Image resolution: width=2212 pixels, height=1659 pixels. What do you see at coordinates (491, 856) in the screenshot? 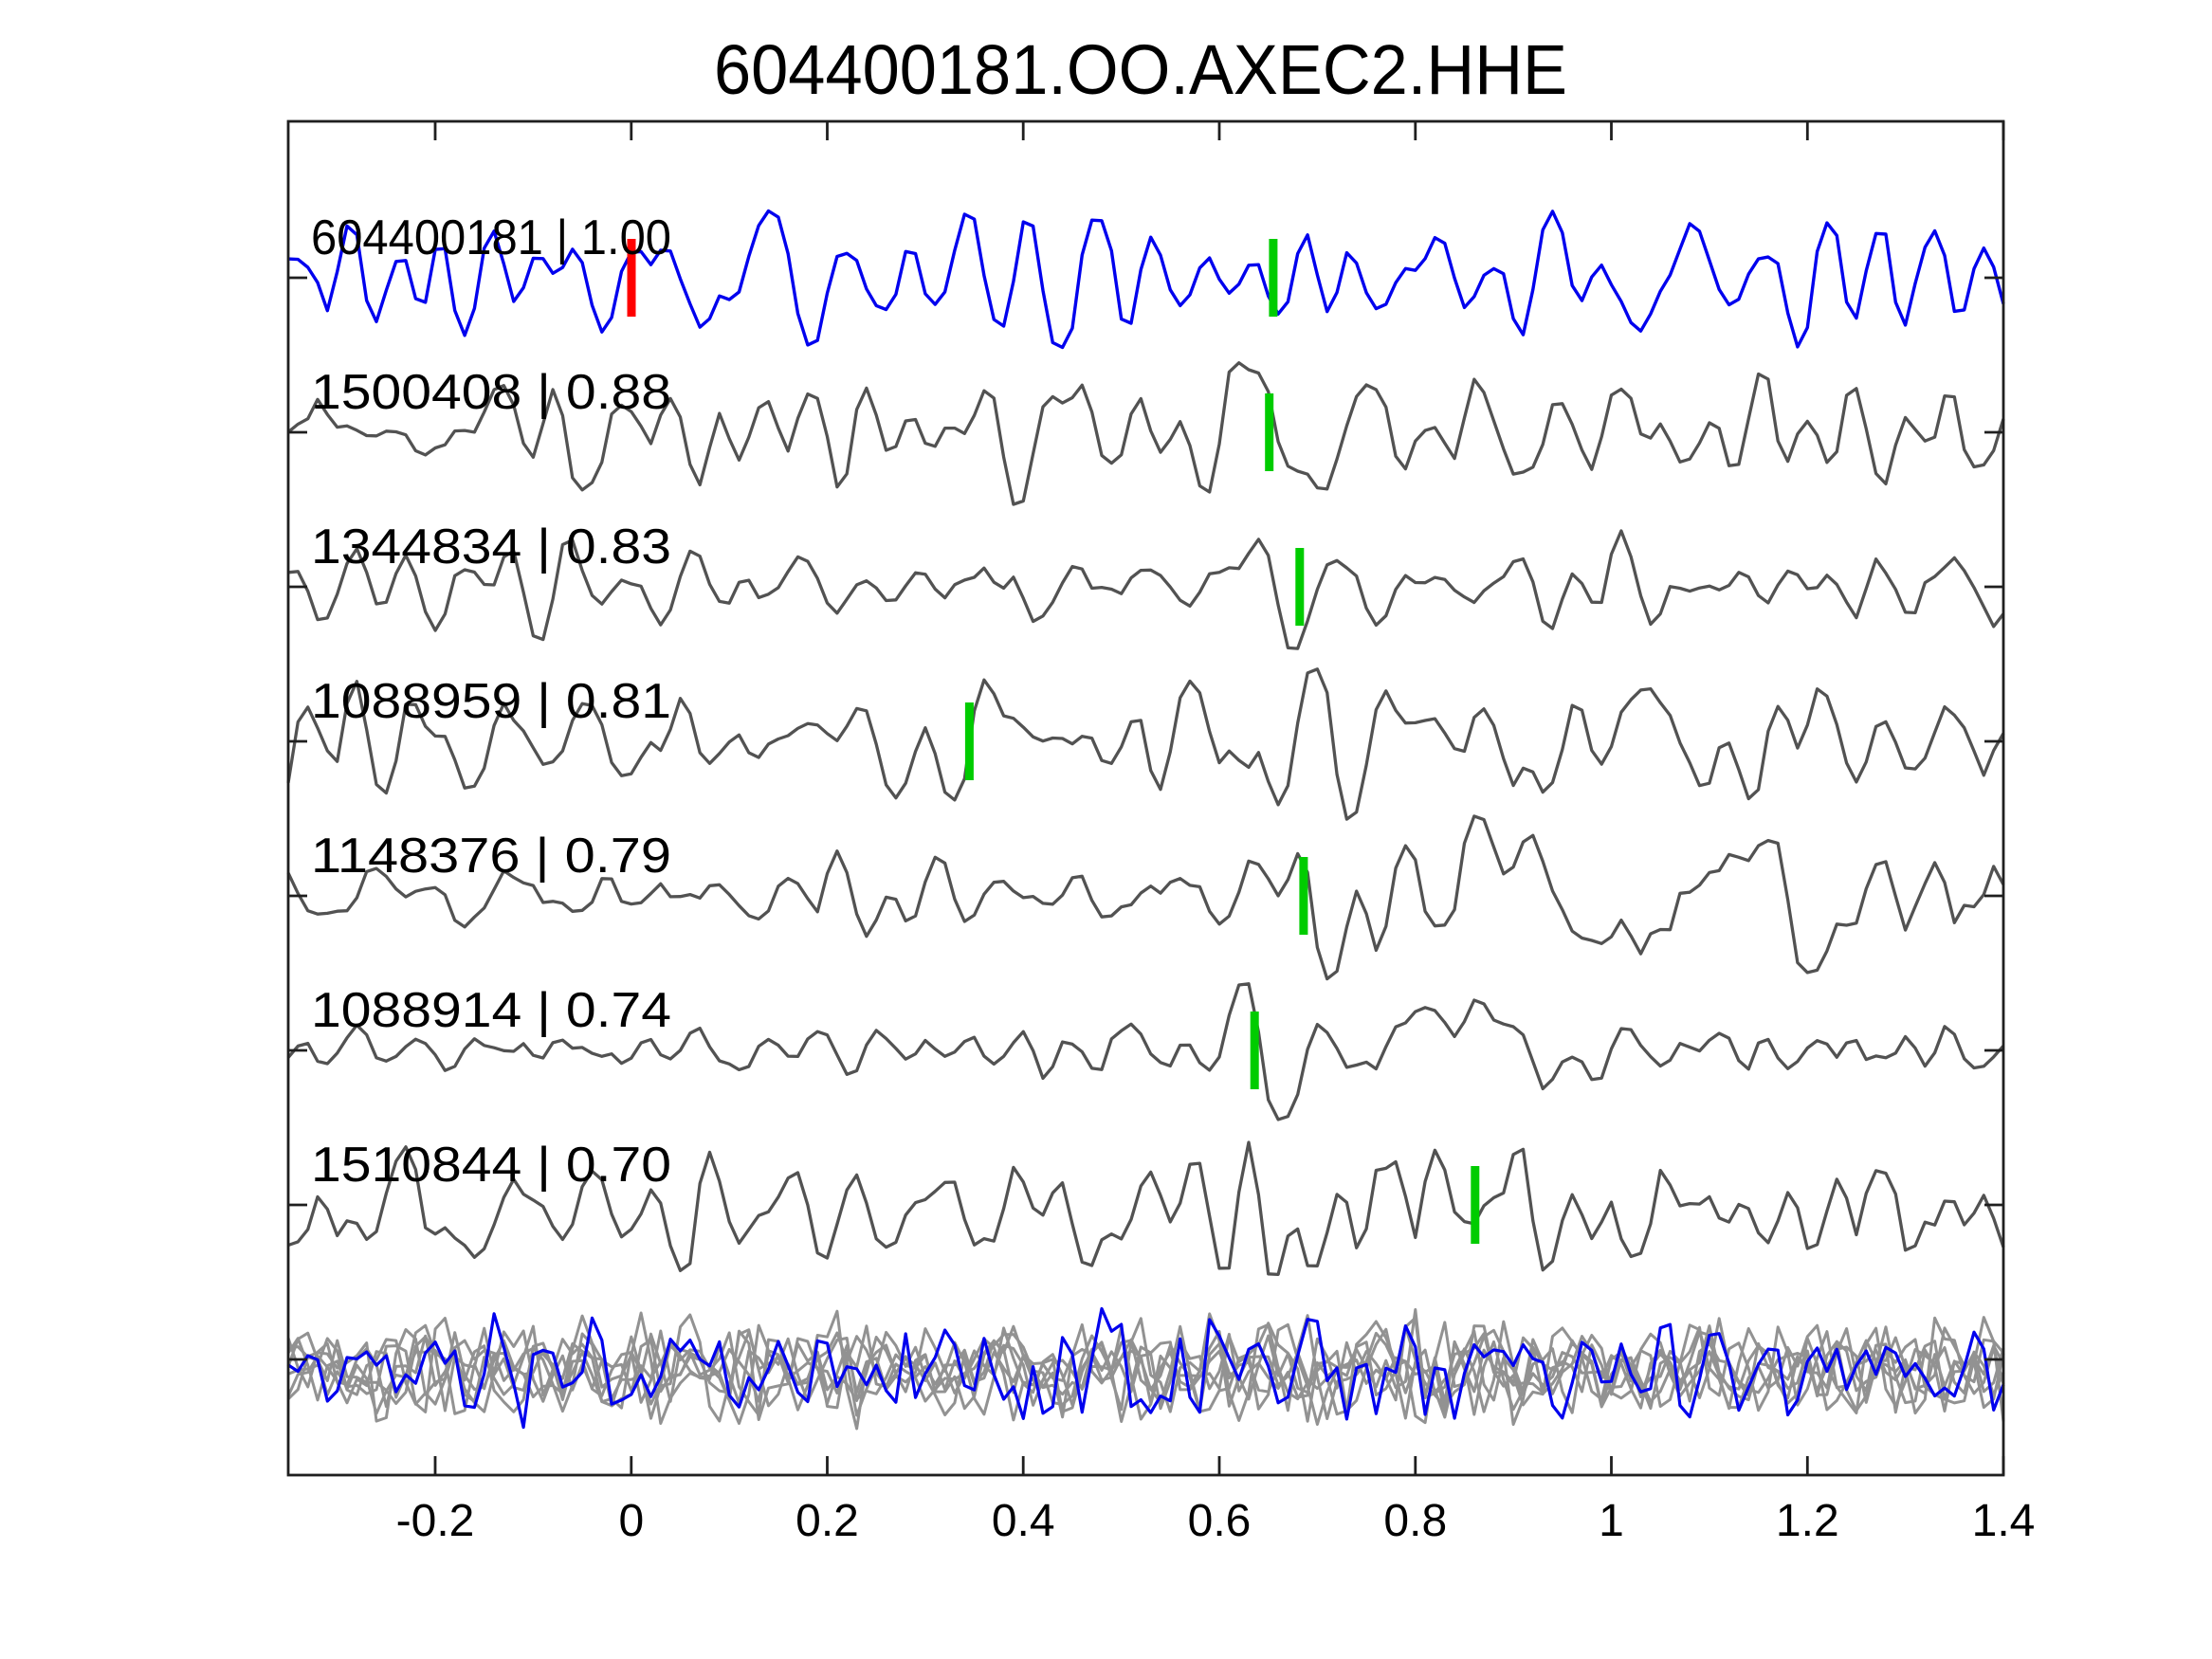
I see `svg-text: 1148376 | 0.79` at bounding box center [491, 856].